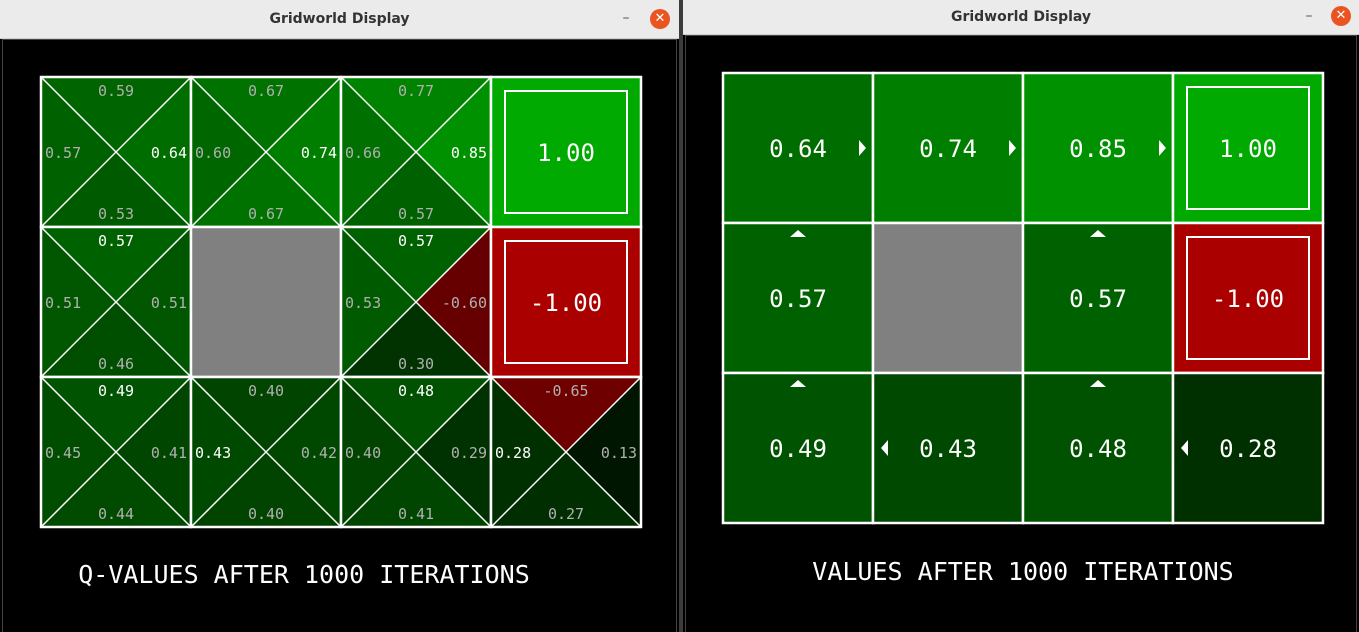 The image size is (1359, 632). I want to click on q-value-w: 0.60, so click(213, 153).